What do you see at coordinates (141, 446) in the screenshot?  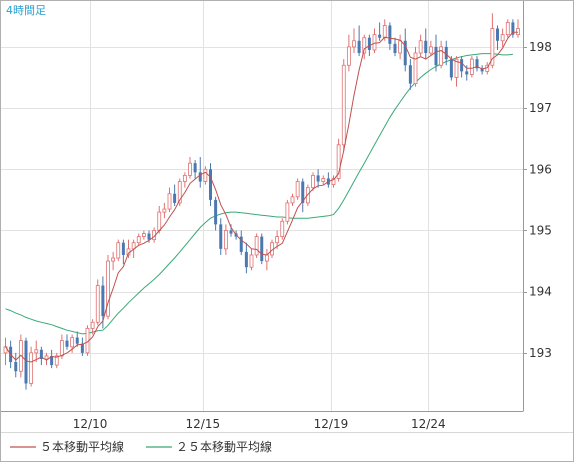 I see `legend: ５本移動平均線 ２５本移動平均線` at bounding box center [141, 446].